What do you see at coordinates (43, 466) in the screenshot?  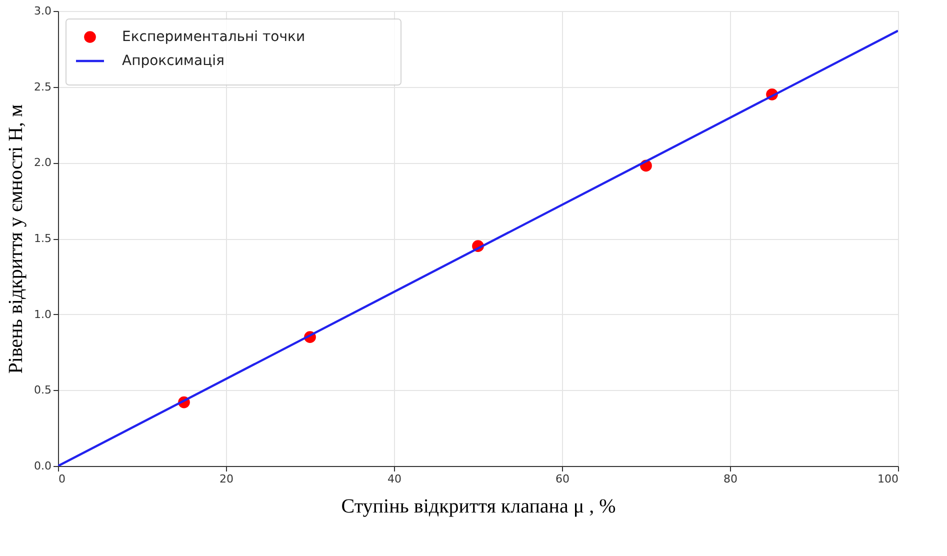 I see `y-tick-label: 0.0` at bounding box center [43, 466].